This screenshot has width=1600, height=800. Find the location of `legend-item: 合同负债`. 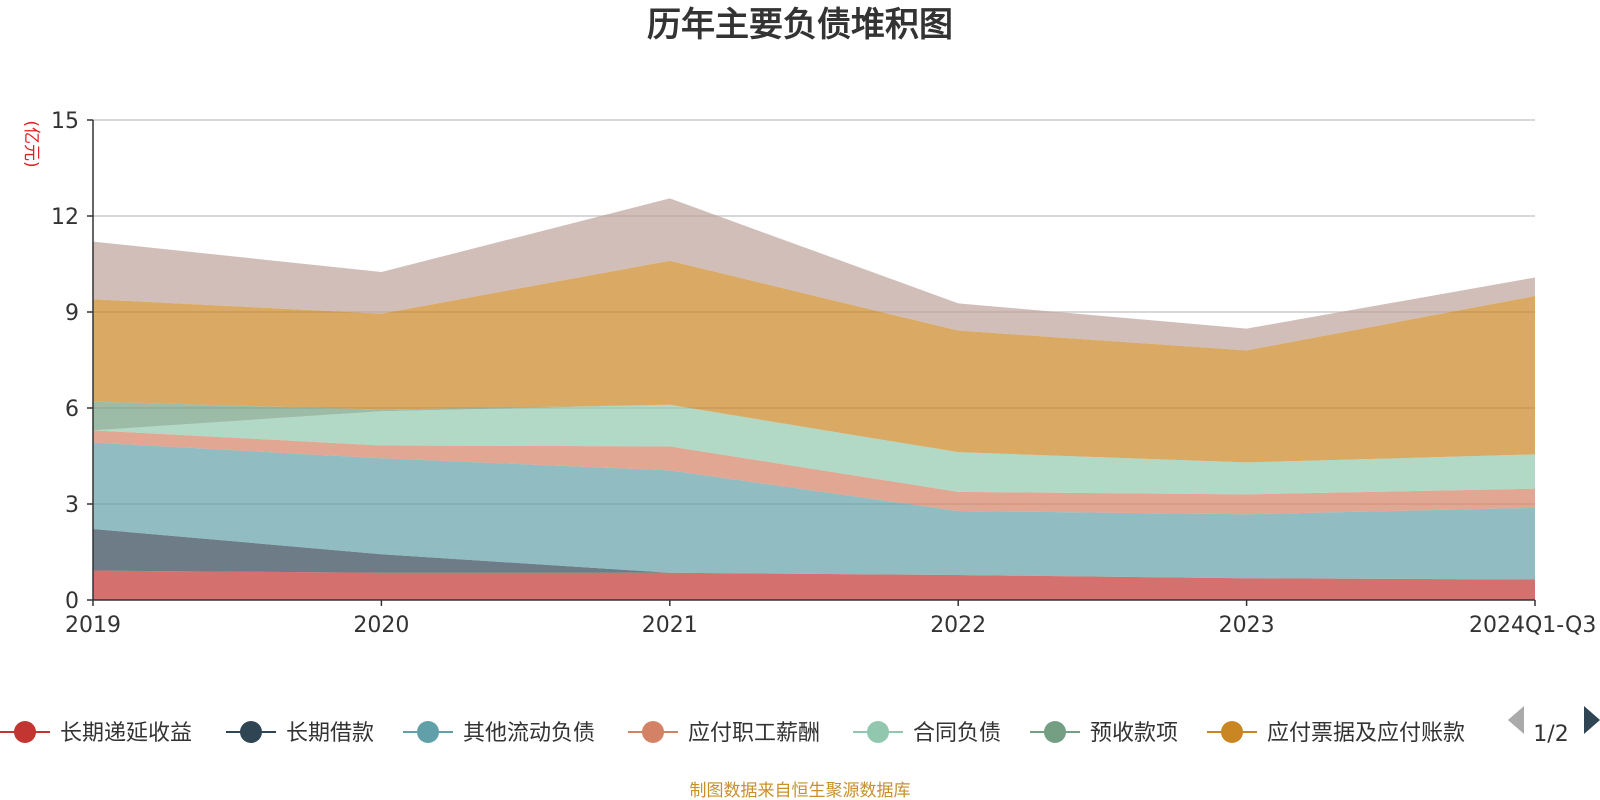

legend-item: 合同负债 is located at coordinates (927, 733).